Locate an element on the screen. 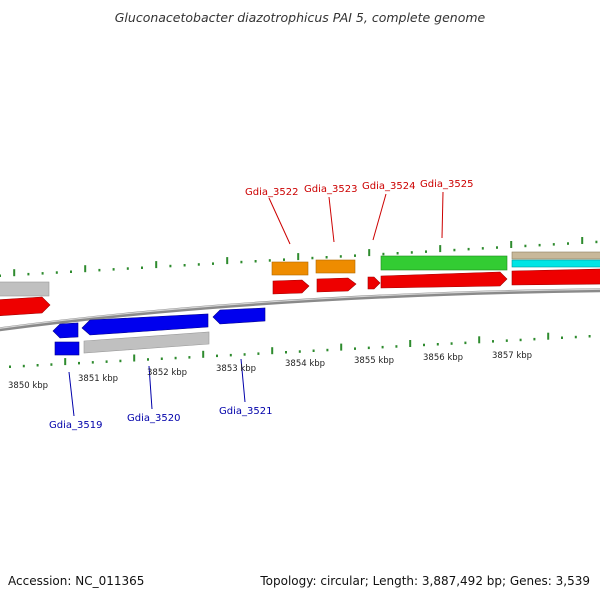 This screenshot has height=600, width=600. gene-label-gdia-3519: Gdia_3519 is located at coordinates (75, 425).